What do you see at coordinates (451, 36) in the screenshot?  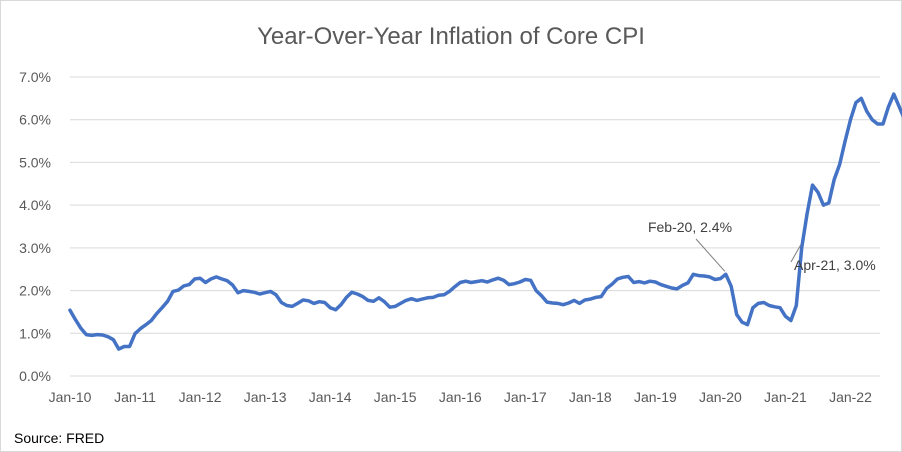 I see `chart-title: Year-Over-Year Inflation of Core CPI` at bounding box center [451, 36].